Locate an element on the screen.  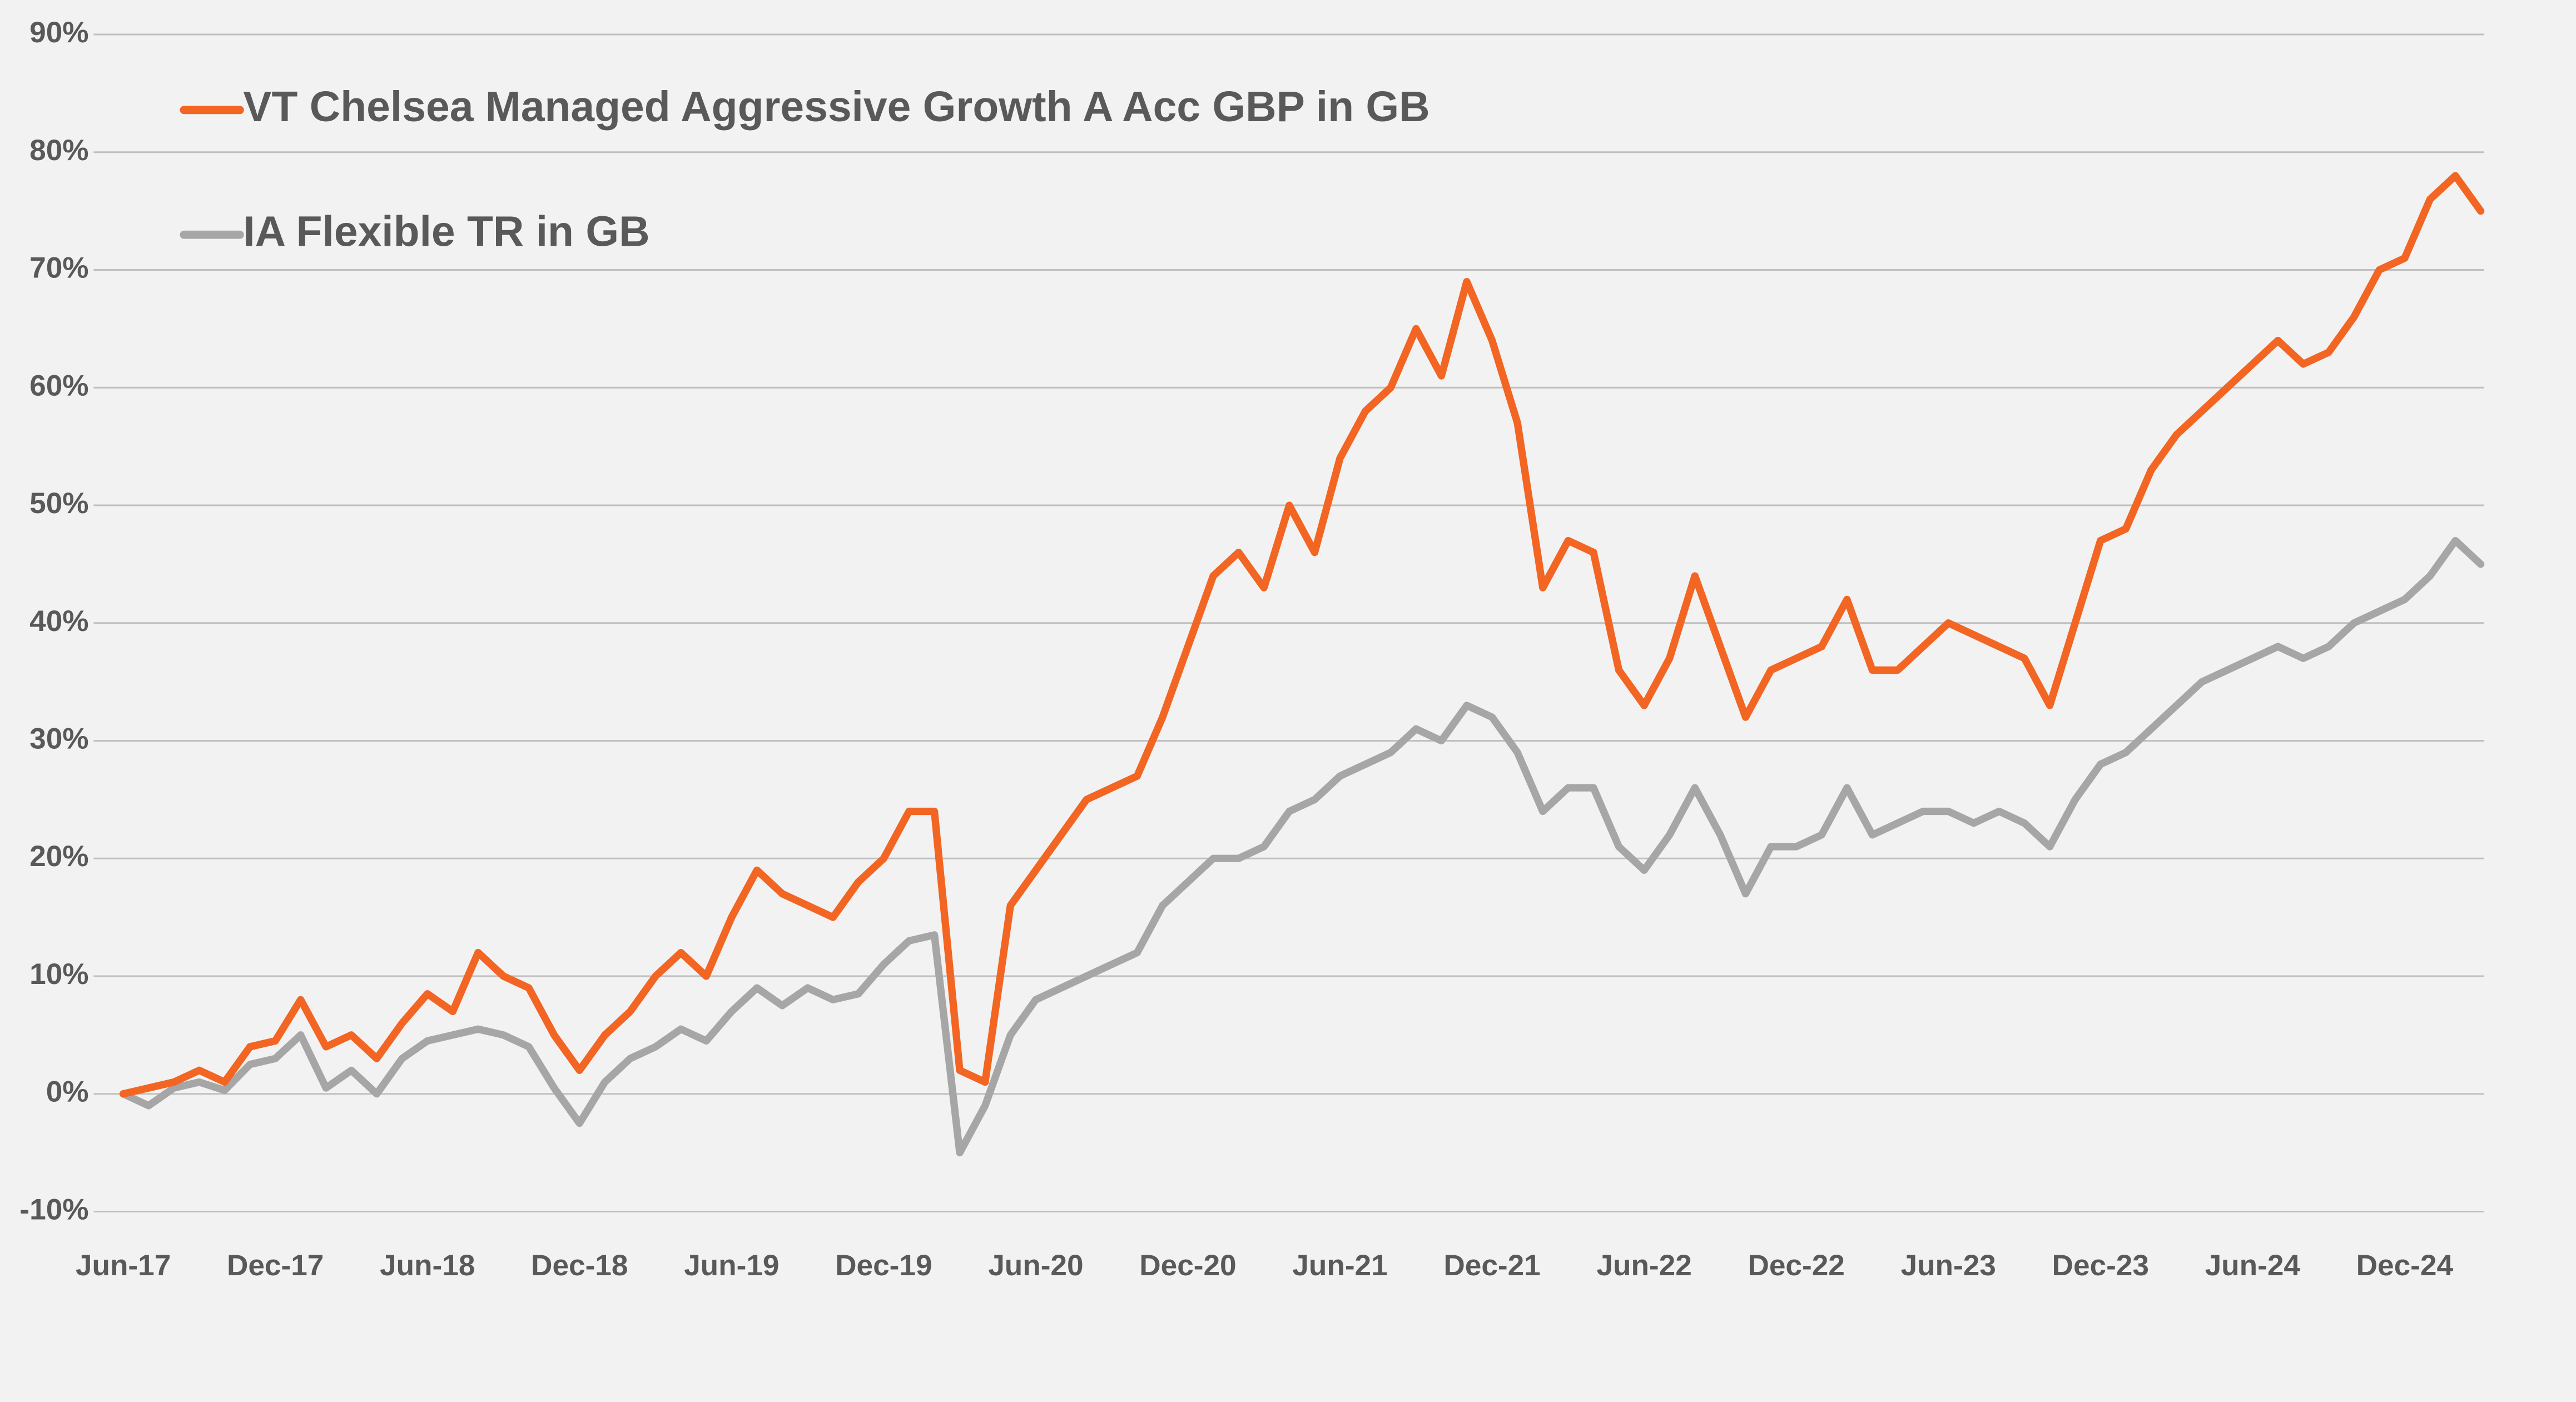
x-tick-label: Dec-17 is located at coordinates (275, 1266).